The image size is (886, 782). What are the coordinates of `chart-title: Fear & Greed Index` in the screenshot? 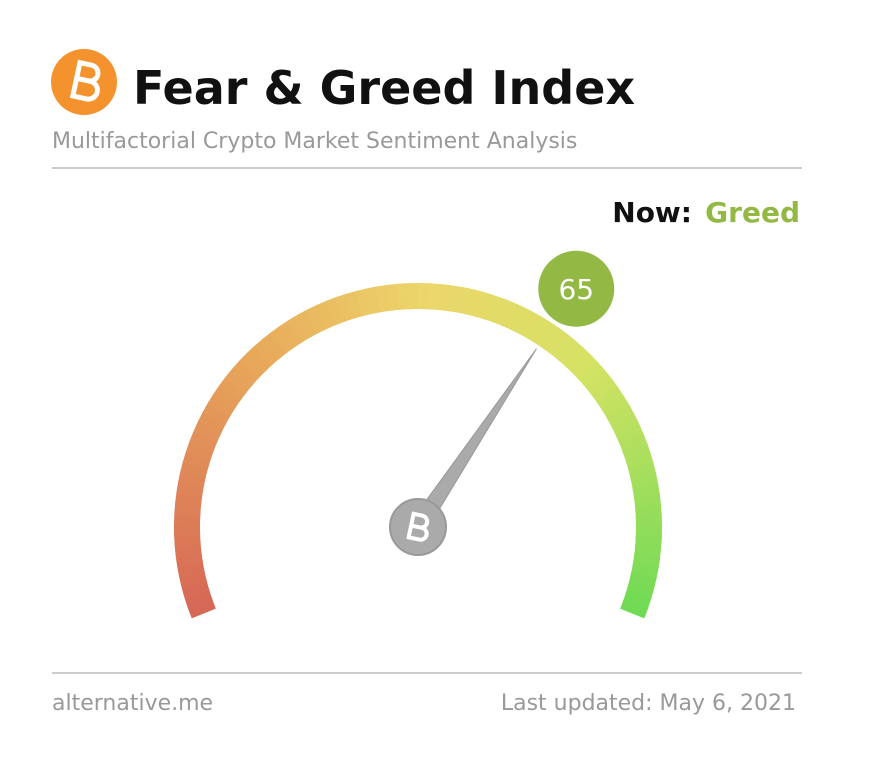 It's located at (384, 88).